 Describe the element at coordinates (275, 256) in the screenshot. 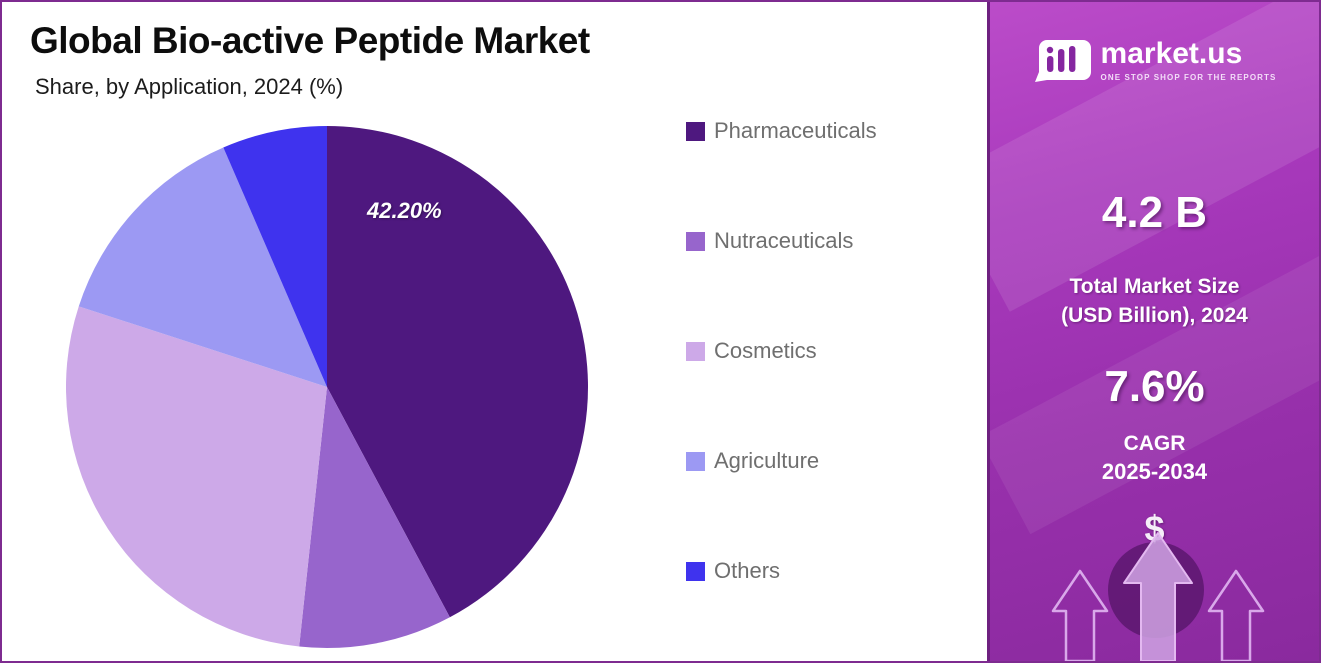

I see `pie-slice-others` at that location.